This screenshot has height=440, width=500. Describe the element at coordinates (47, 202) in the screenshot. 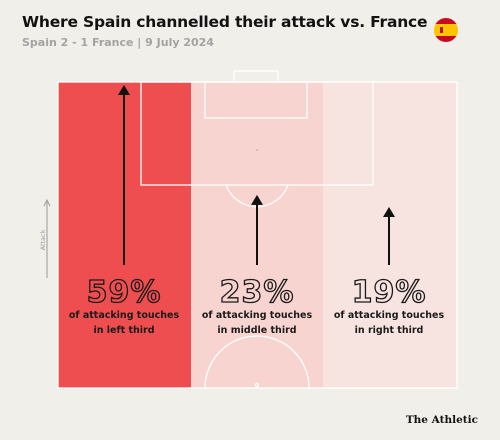

I see `attack-axis-arrowhead` at that location.